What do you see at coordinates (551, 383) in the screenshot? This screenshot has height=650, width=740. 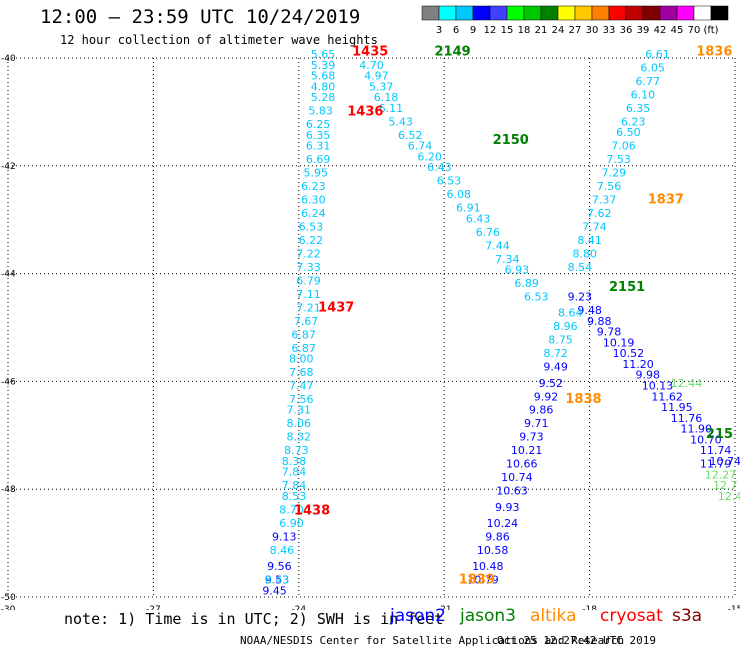 I see `wave-height-value: 9.52` at bounding box center [551, 383].